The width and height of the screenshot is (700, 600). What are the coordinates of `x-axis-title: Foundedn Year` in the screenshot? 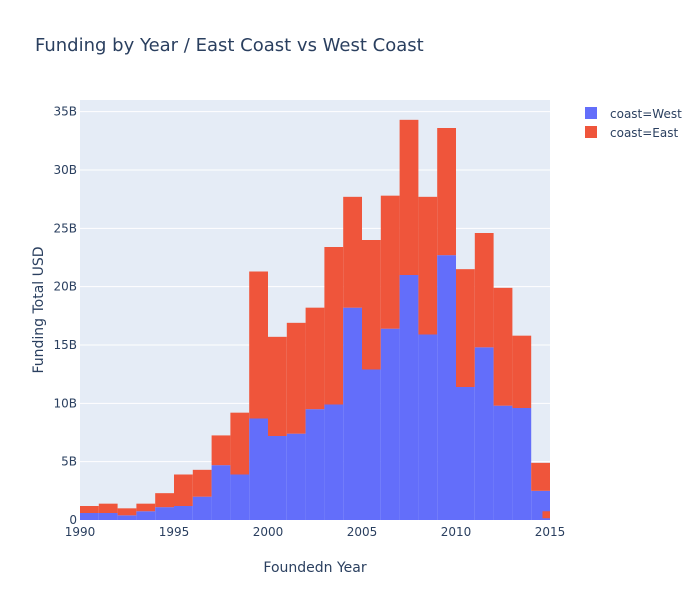 It's located at (314, 568).